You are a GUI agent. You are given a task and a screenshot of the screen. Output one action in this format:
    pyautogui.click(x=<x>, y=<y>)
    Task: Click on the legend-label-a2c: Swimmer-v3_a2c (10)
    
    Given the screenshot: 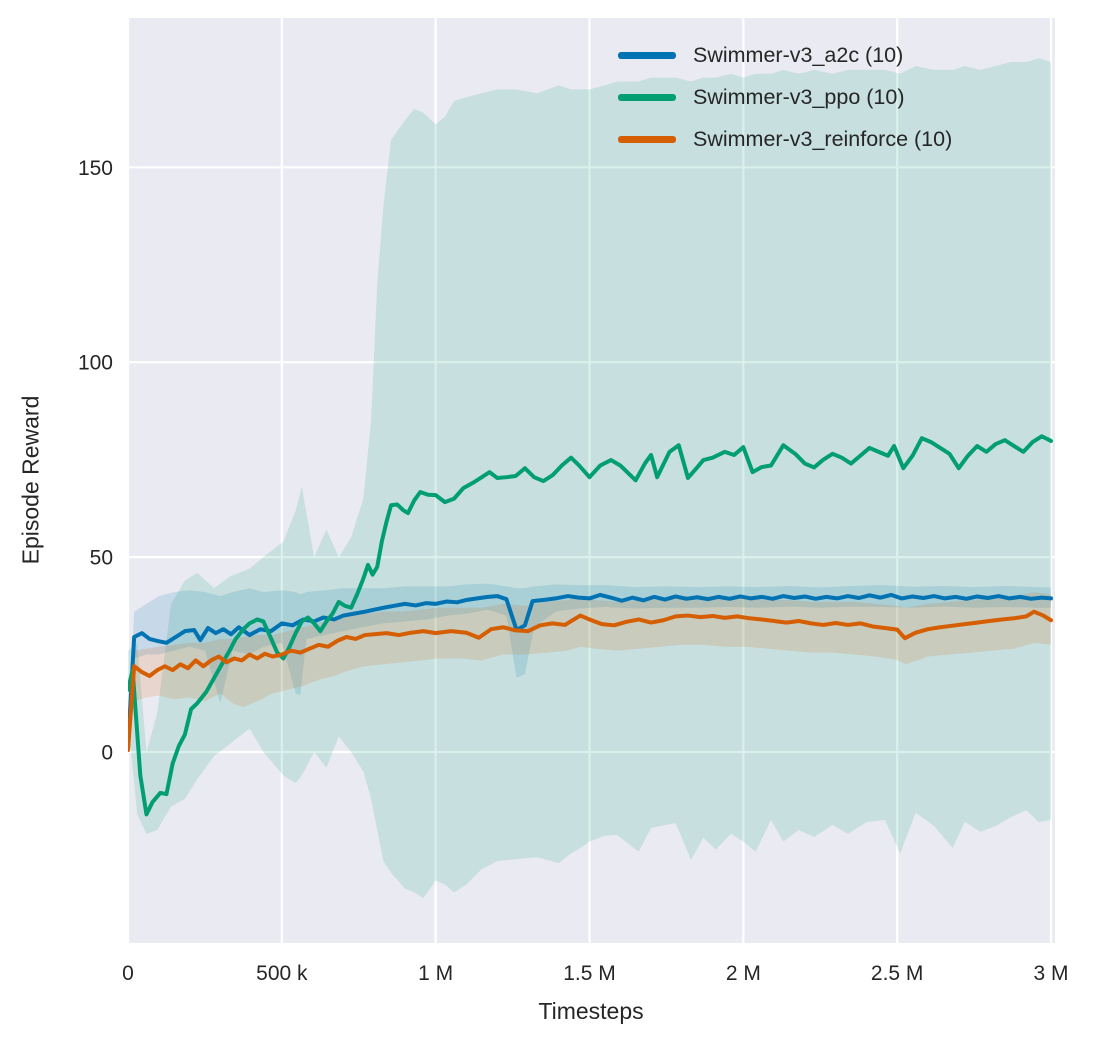 What is the action you would take?
    pyautogui.click(x=798, y=55)
    